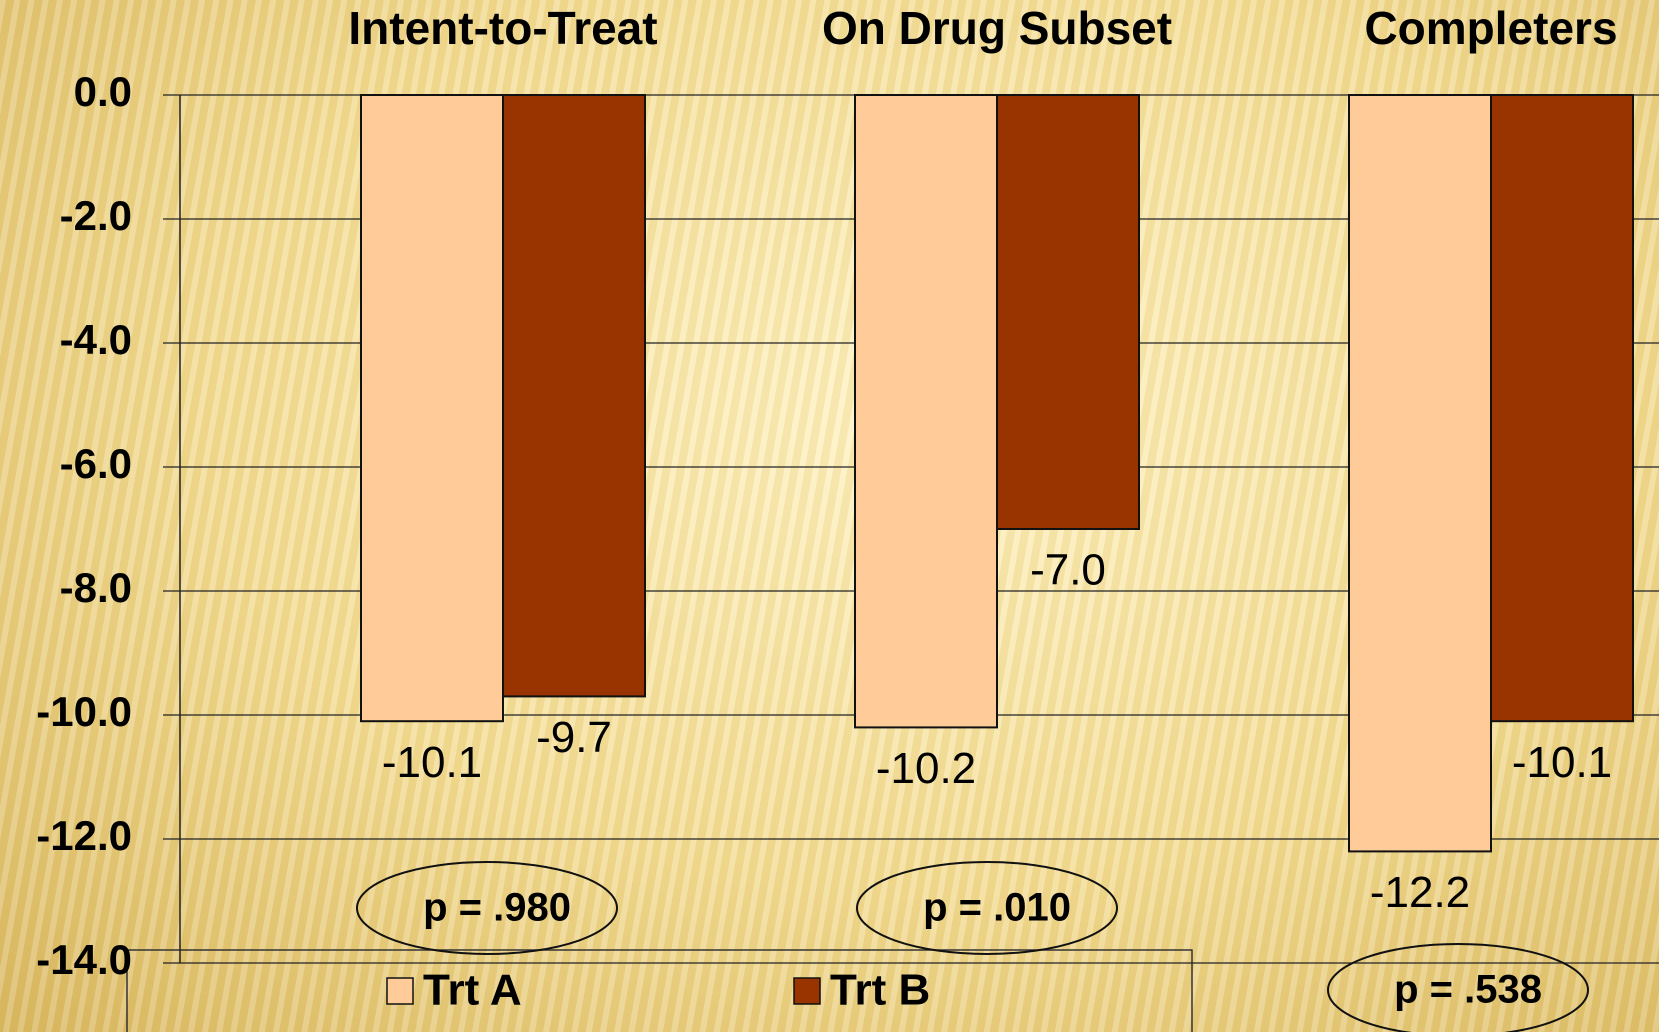 The width and height of the screenshot is (1659, 1032). I want to click on y-tick-label: -10.0, so click(84, 711).